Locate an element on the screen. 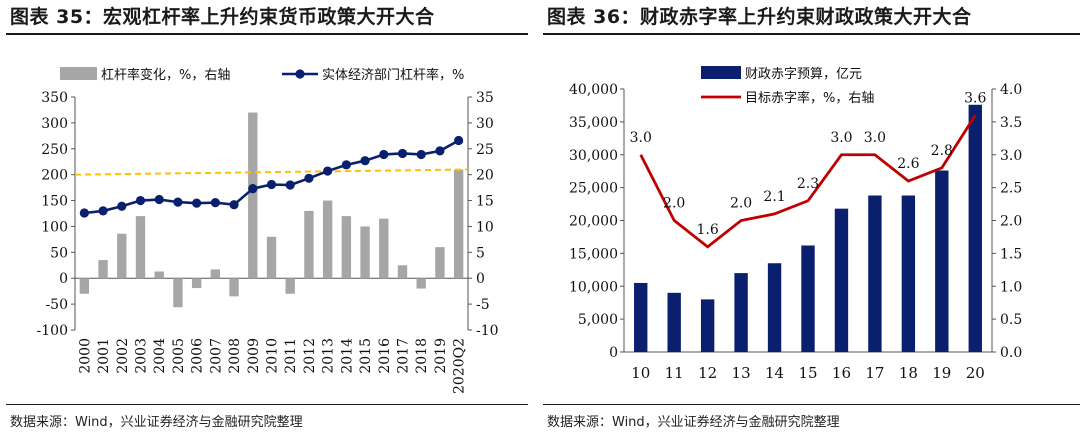 This screenshot has height=437, width=1080. left-tick-label: 35,000 is located at coordinates (593, 123).